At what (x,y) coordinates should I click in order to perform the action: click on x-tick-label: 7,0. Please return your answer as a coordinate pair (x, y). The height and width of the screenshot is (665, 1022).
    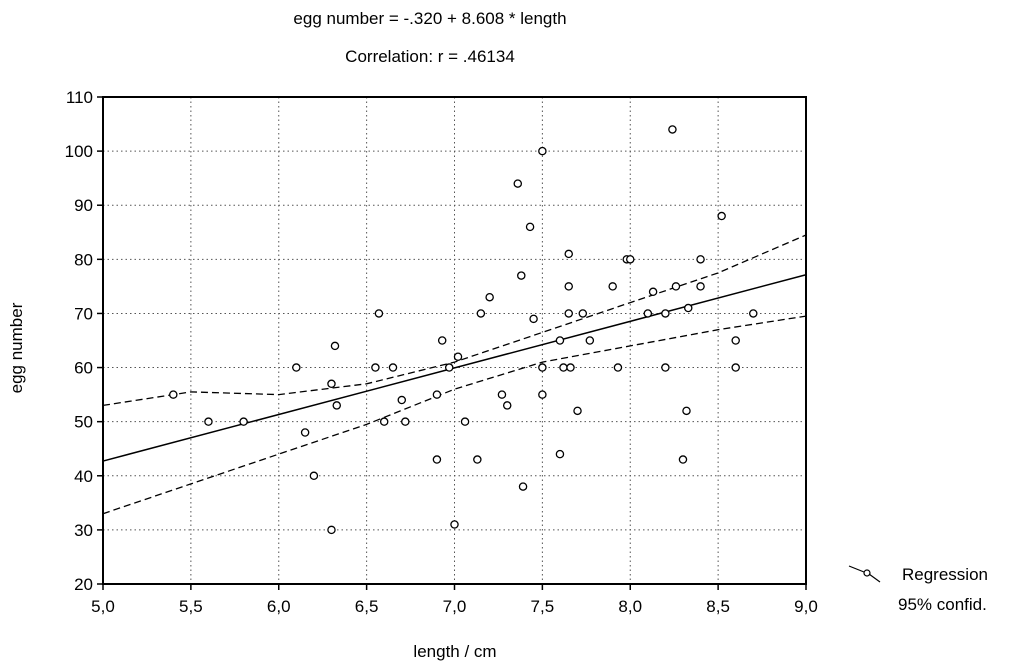
    Looking at the image, I should click on (455, 606).